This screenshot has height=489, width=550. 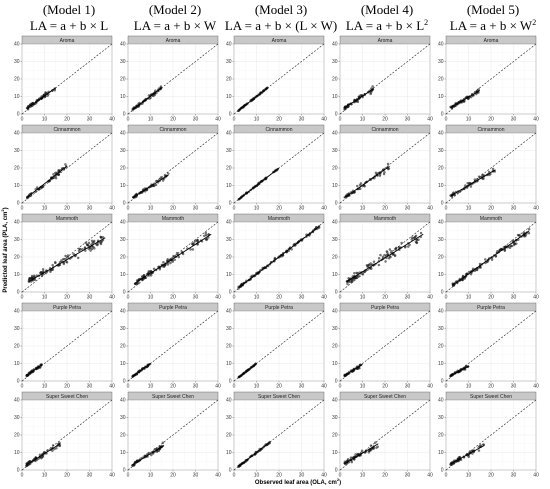 What do you see at coordinates (493, 25) in the screenshot?
I see `model-equation-5: LA = a + b × W2` at bounding box center [493, 25].